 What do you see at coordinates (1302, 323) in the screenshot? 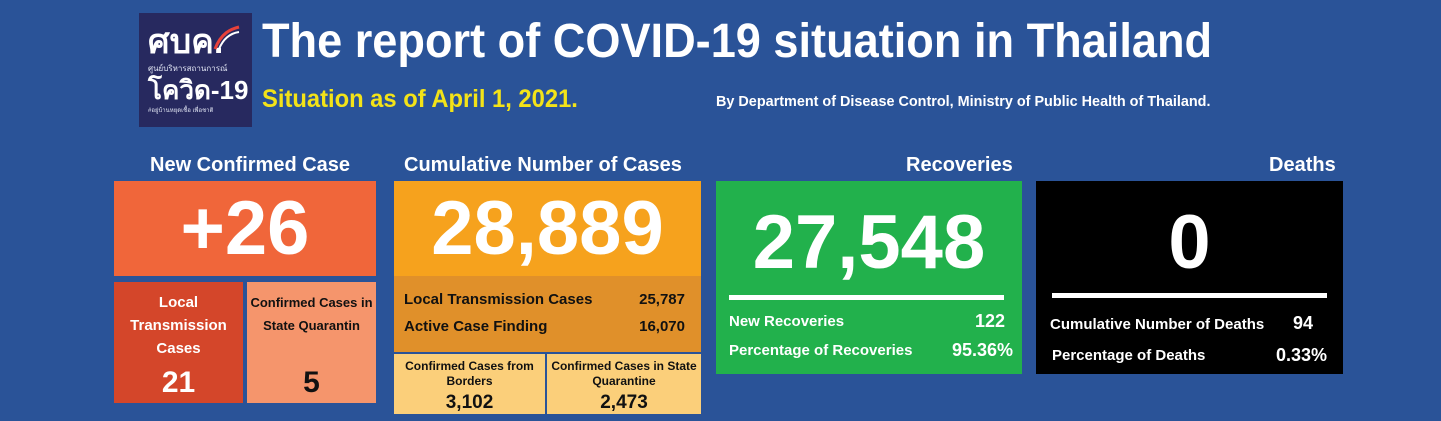
I see `cumulative-deaths-value: 94` at bounding box center [1302, 323].